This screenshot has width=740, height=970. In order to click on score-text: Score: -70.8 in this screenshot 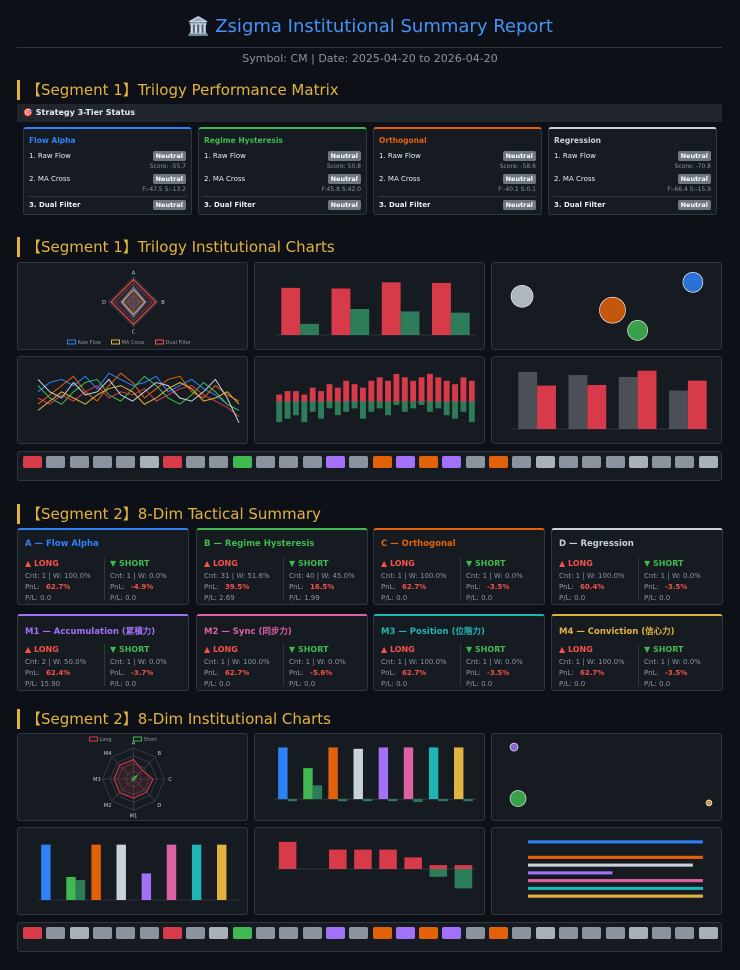, I will do `click(692, 166)`.